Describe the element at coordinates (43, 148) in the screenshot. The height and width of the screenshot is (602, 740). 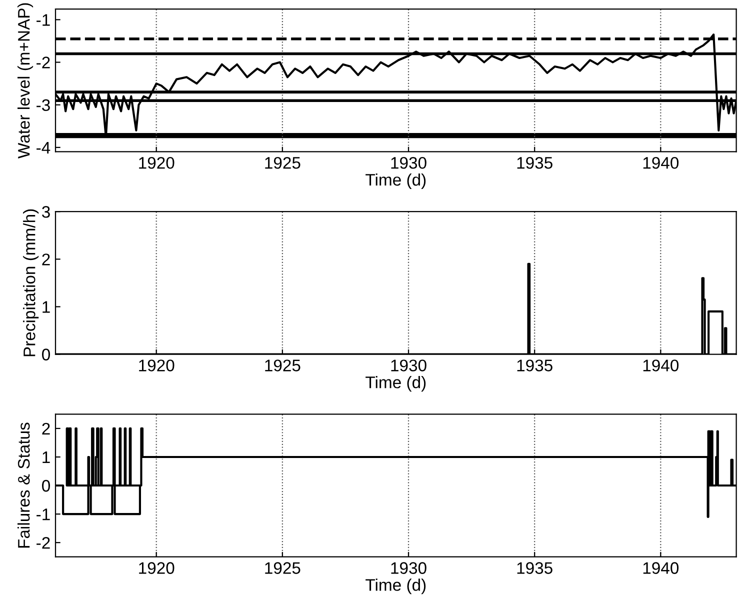
I see `y-tick-label: -4` at that location.